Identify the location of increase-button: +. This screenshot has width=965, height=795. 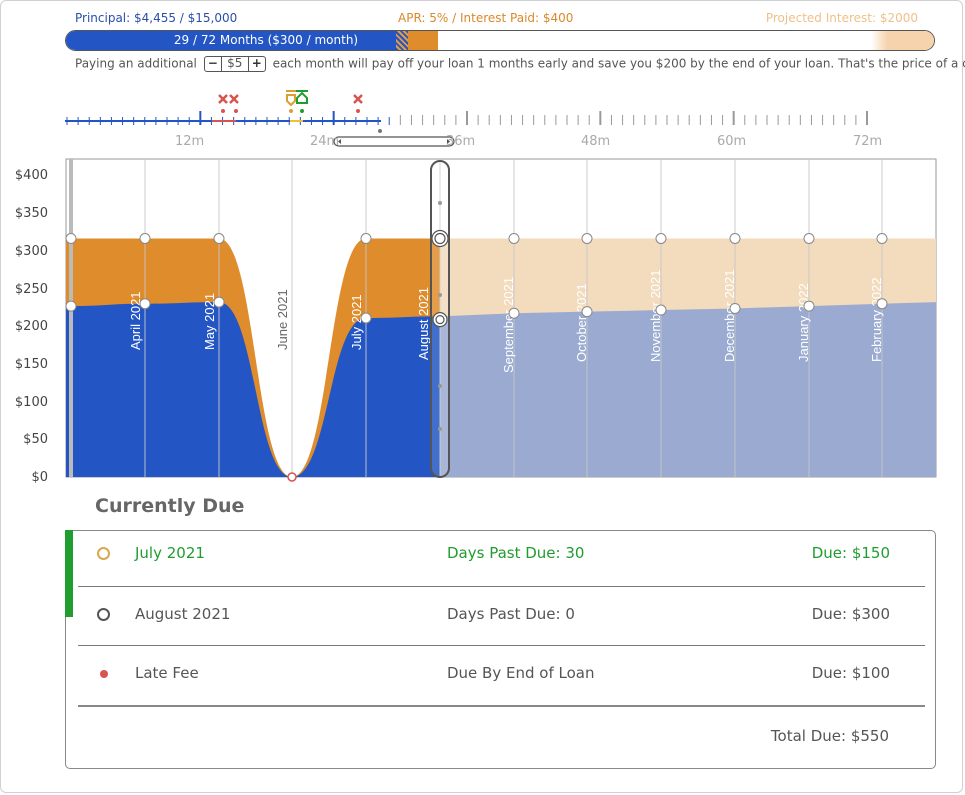
(256, 63).